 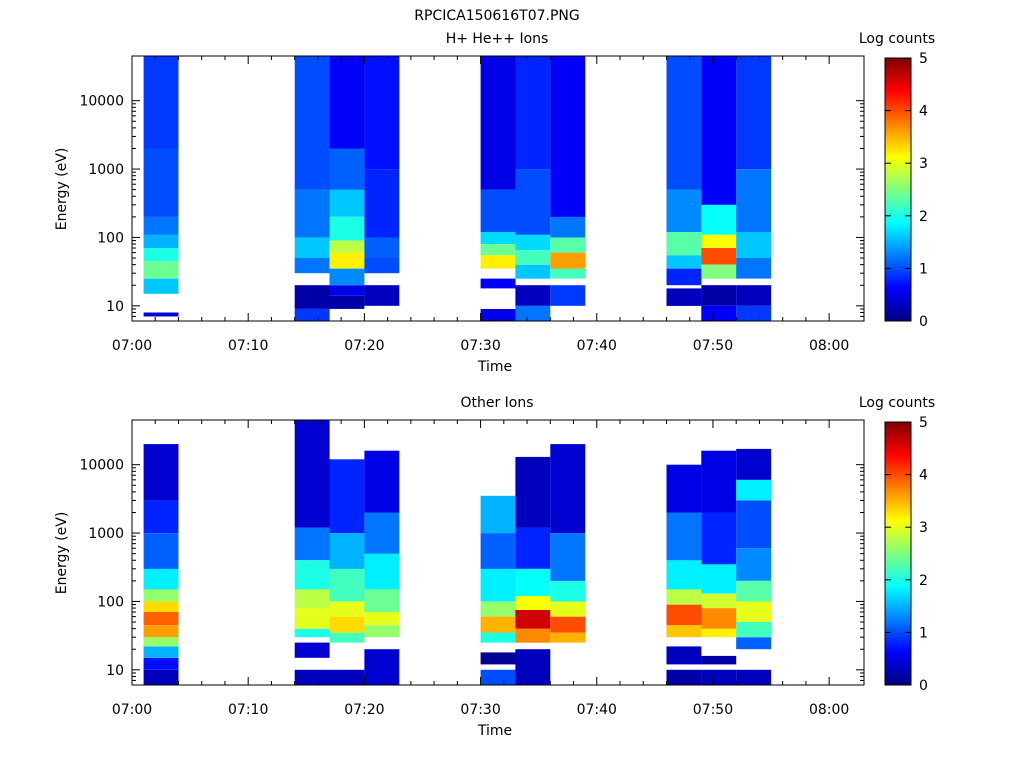 I want to click on x-axis-label: Time, so click(x=494, y=731).